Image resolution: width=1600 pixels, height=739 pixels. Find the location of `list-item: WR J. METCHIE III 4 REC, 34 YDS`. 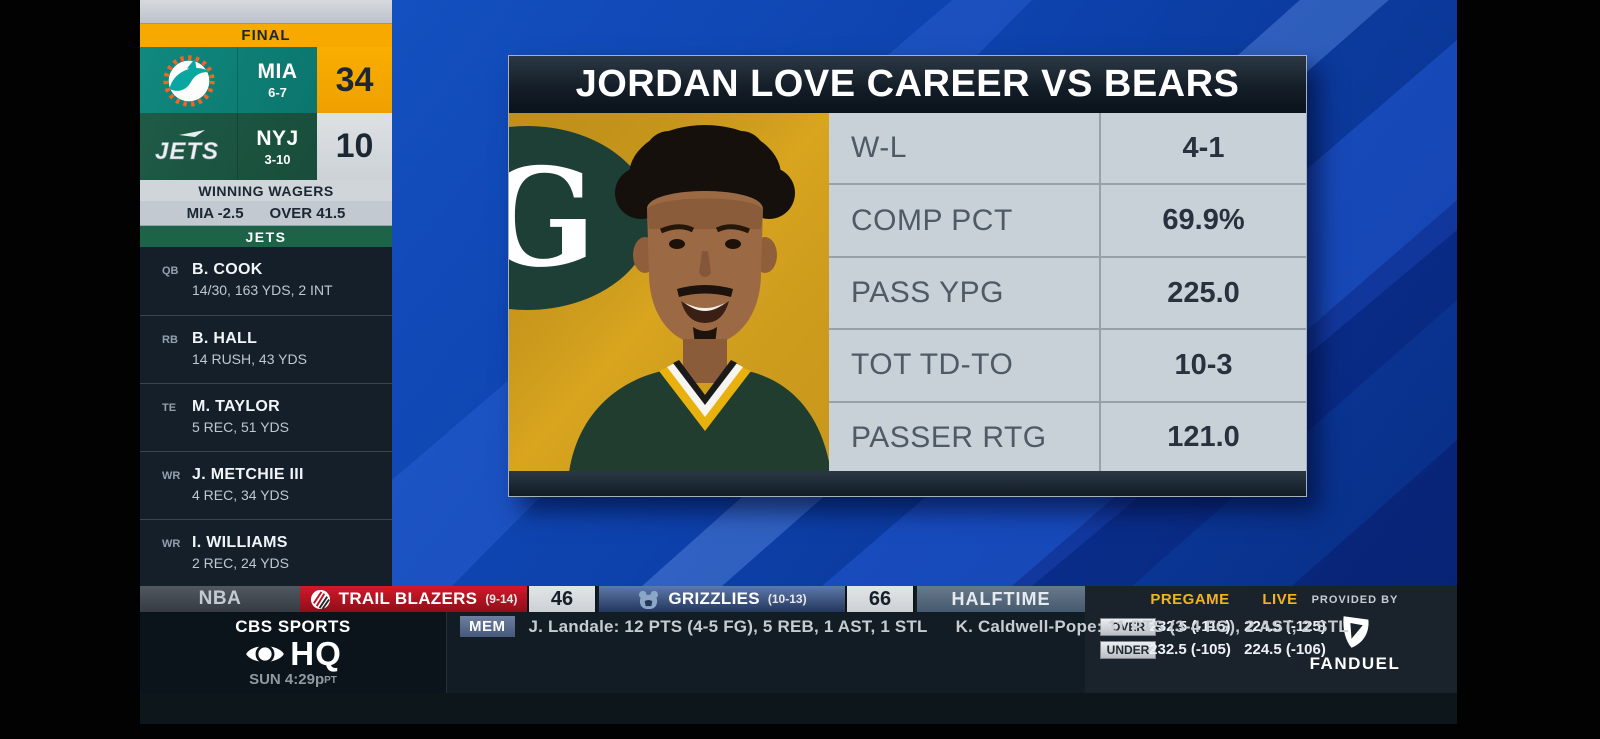

list-item: WR J. METCHIE III 4 REC, 34 YDS is located at coordinates (266, 485).